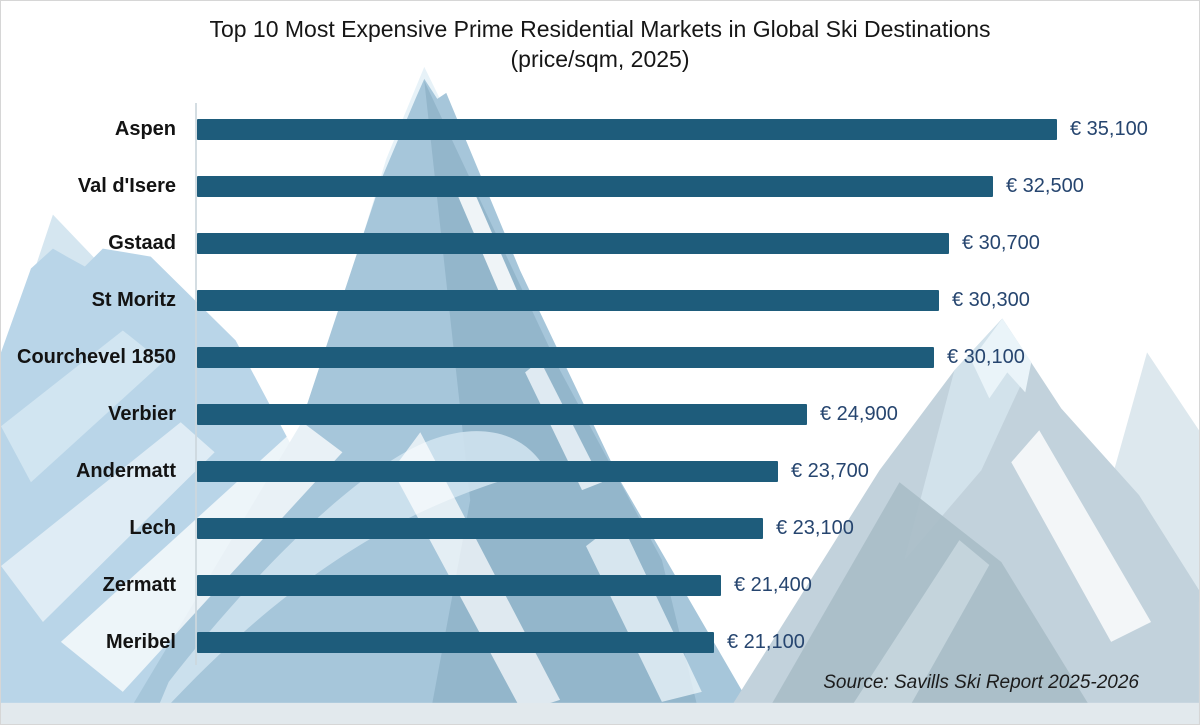  I want to click on bar-row: Zermatt € 21,400, so click(600, 585).